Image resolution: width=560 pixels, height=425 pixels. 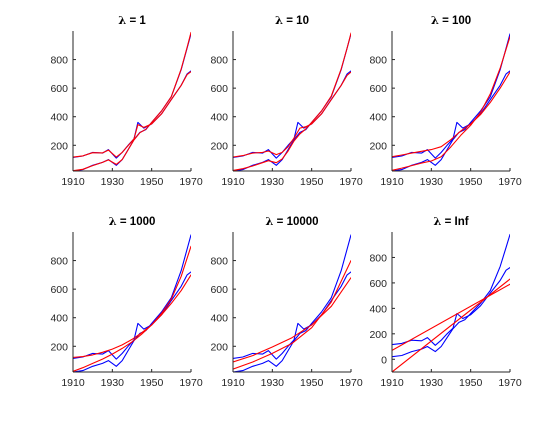 What do you see at coordinates (292, 20) in the screenshot?
I see `subplot-title: λ = 10` at bounding box center [292, 20].